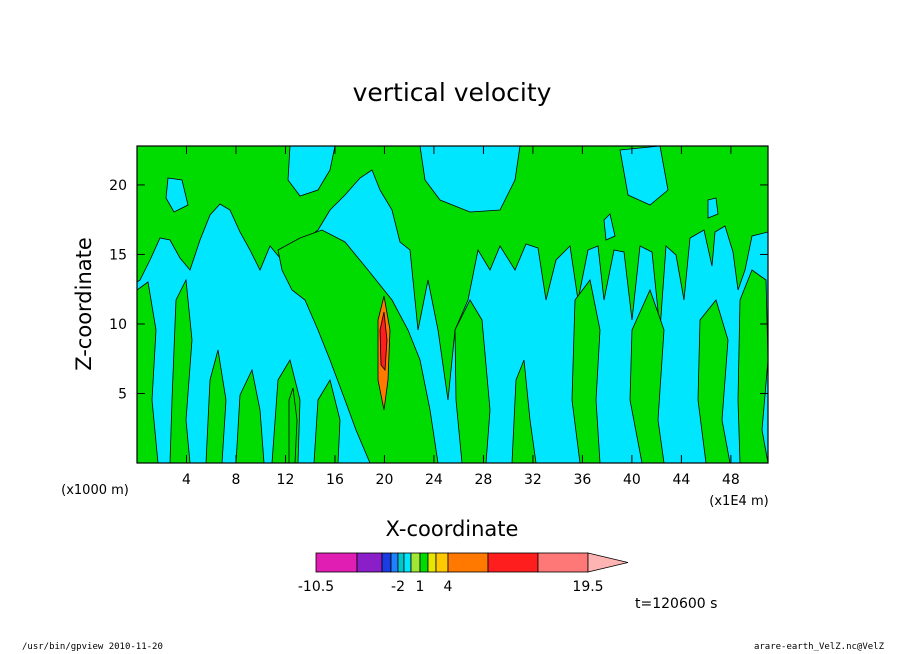 This screenshot has height=654, width=904. What do you see at coordinates (186, 480) in the screenshot?
I see `x-tick-label: 4` at bounding box center [186, 480].